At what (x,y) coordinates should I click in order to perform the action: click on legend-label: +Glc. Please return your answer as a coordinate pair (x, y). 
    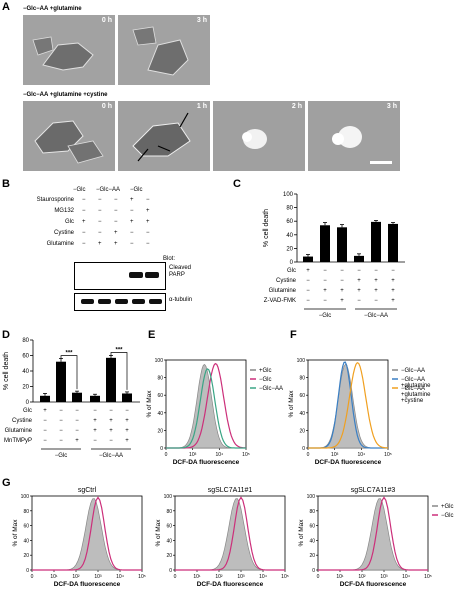
    Looking at the image, I should click on (265, 371).